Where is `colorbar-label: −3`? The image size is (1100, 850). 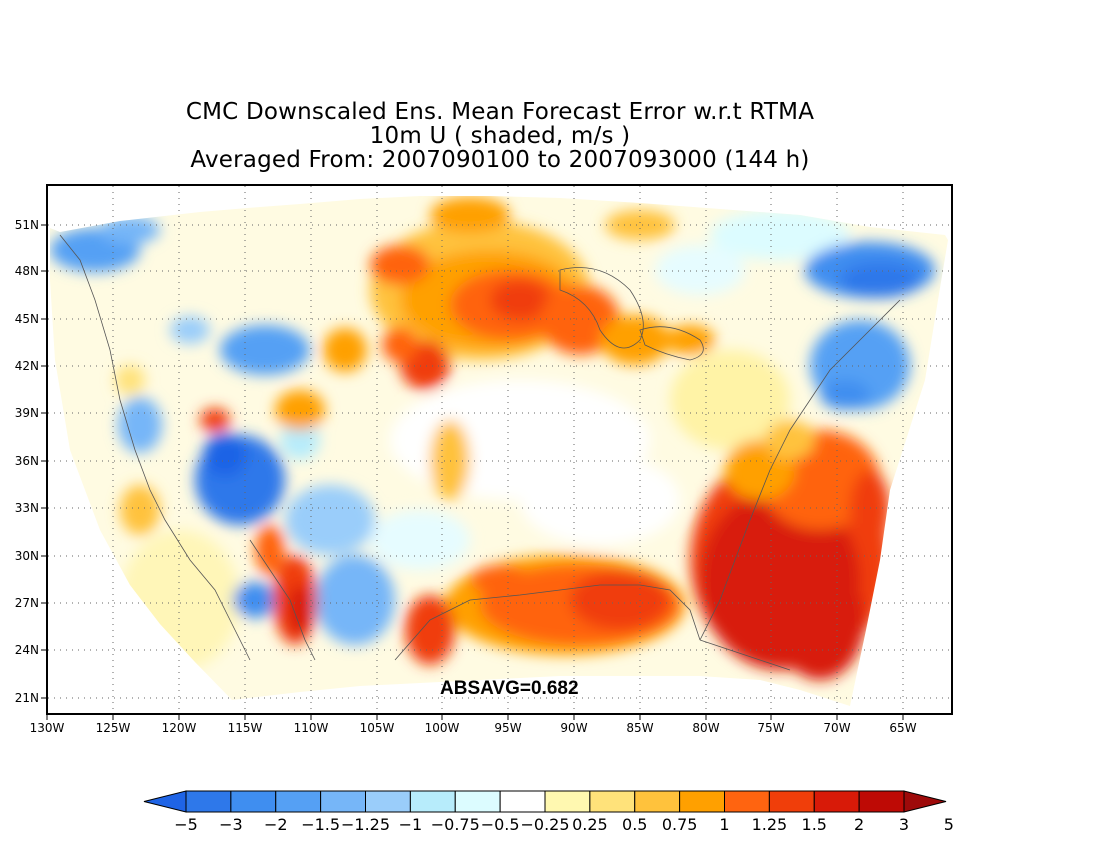 colorbar-label: −3 is located at coordinates (231, 824).